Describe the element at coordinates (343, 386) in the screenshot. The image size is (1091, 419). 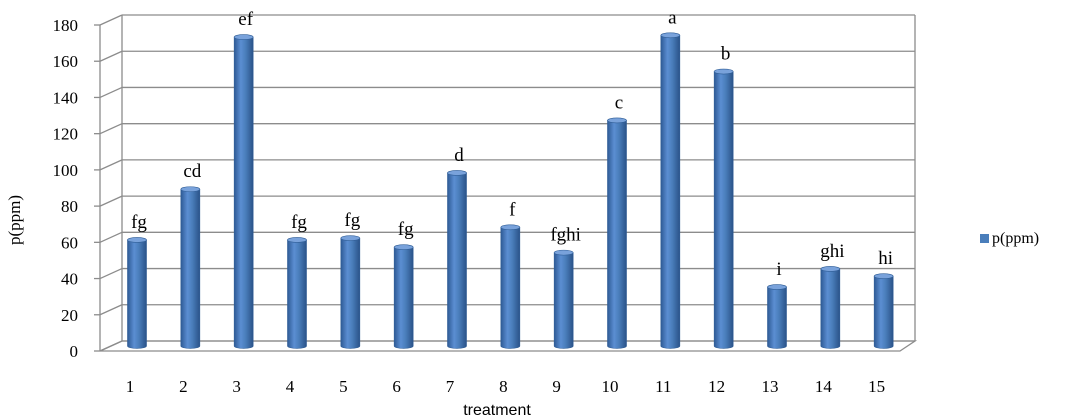
I see `x-tick-label: 5` at that location.